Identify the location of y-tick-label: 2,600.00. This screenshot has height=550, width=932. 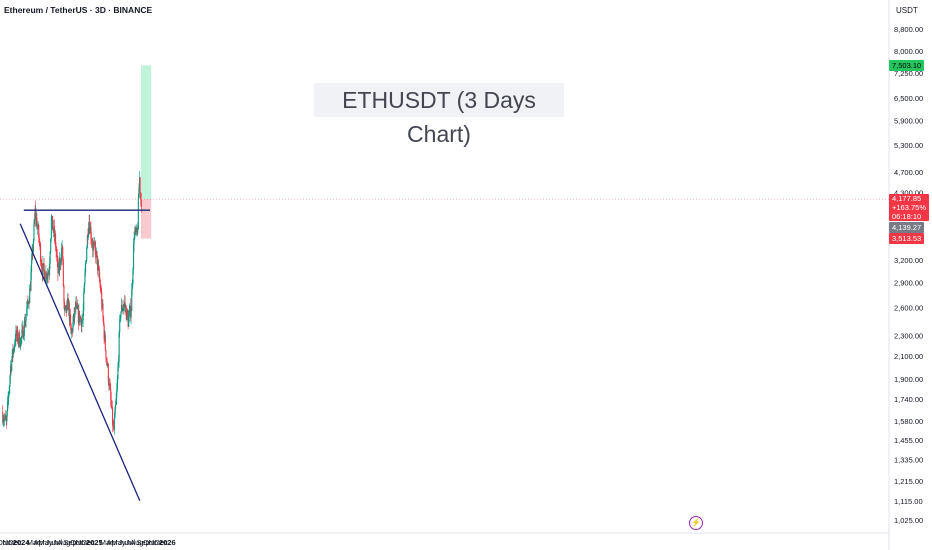
(908, 307).